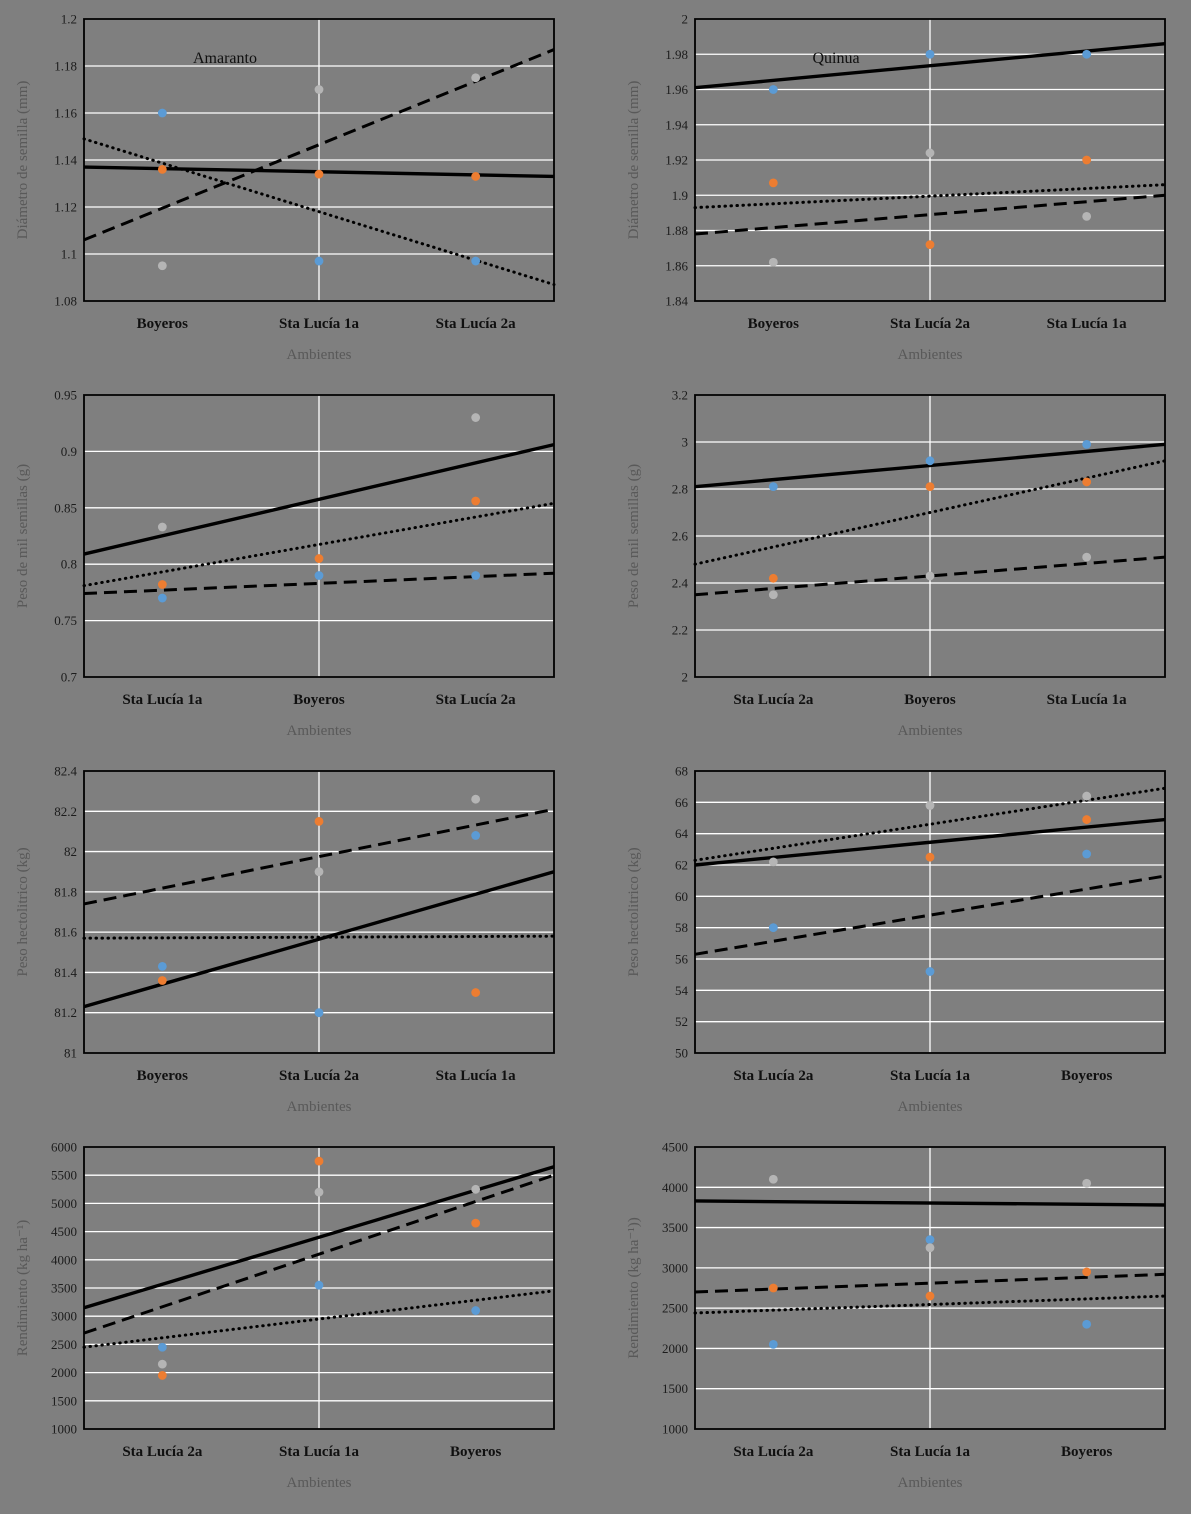  I want to click on y-tick-label: 6000, so click(64, 1147).